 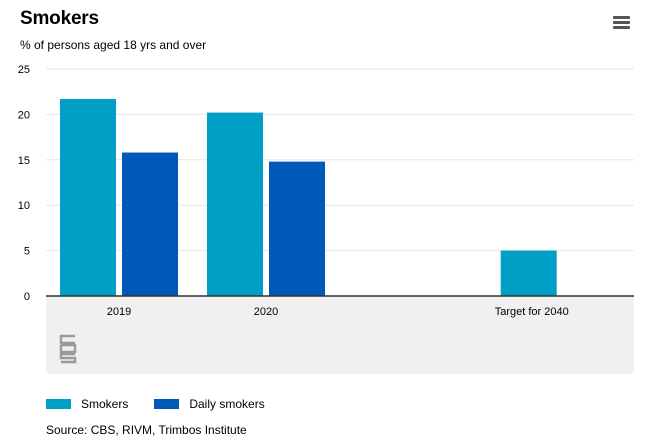 What do you see at coordinates (88, 197) in the screenshot?
I see `bar-smokers-2019` at bounding box center [88, 197].